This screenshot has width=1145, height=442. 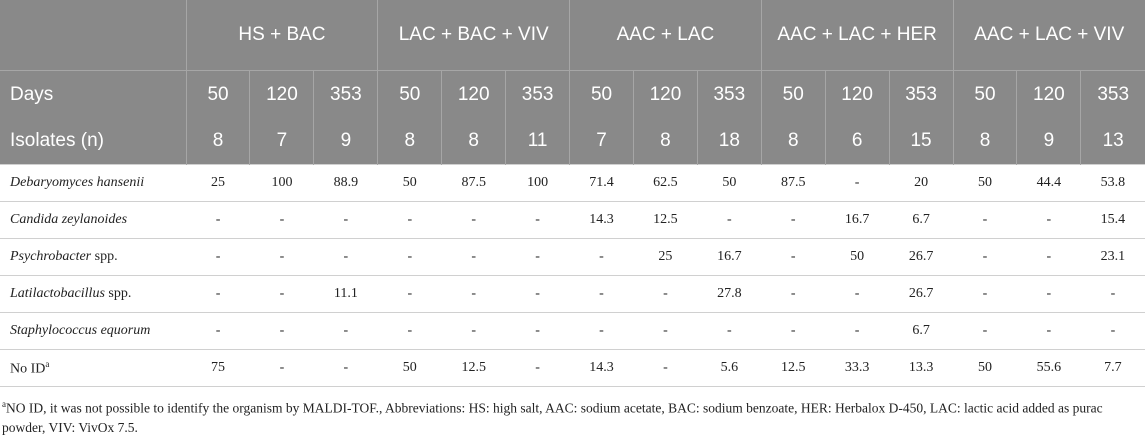 I want to click on corner-cell, so click(x=93, y=35).